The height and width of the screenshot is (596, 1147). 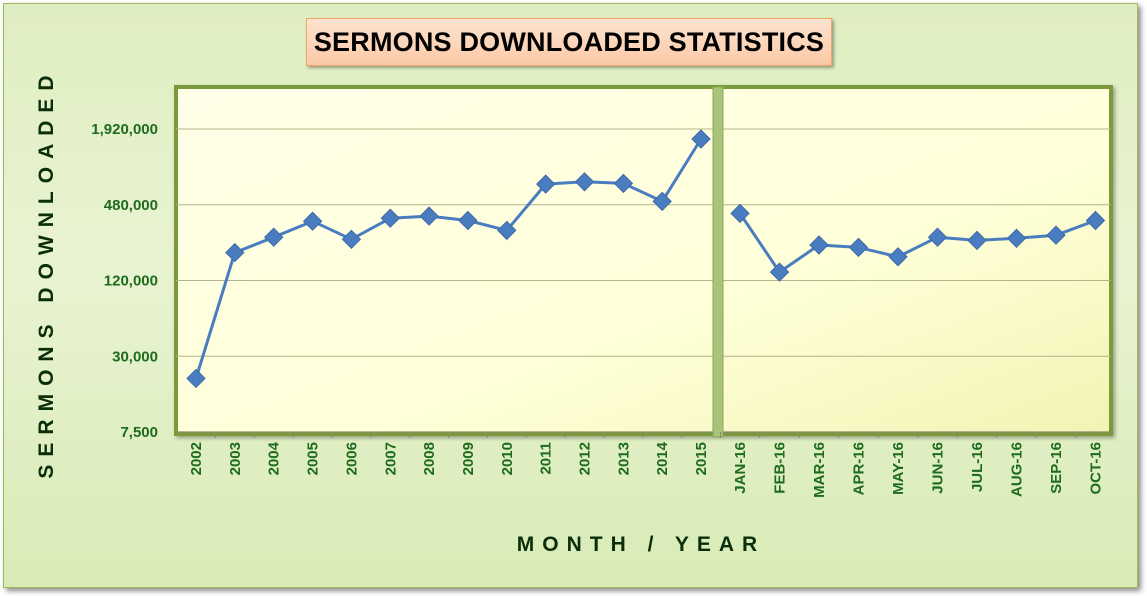 I want to click on series-line, so click(x=917, y=243).